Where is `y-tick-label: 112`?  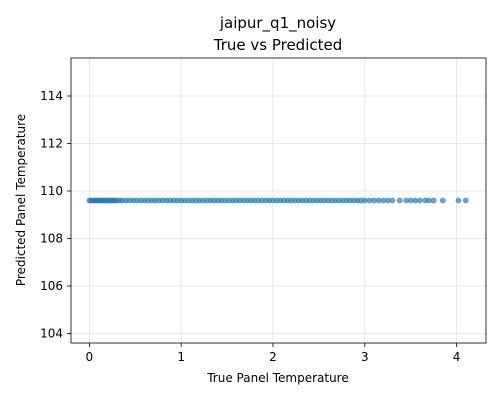 y-tick-label: 112 is located at coordinates (51, 144).